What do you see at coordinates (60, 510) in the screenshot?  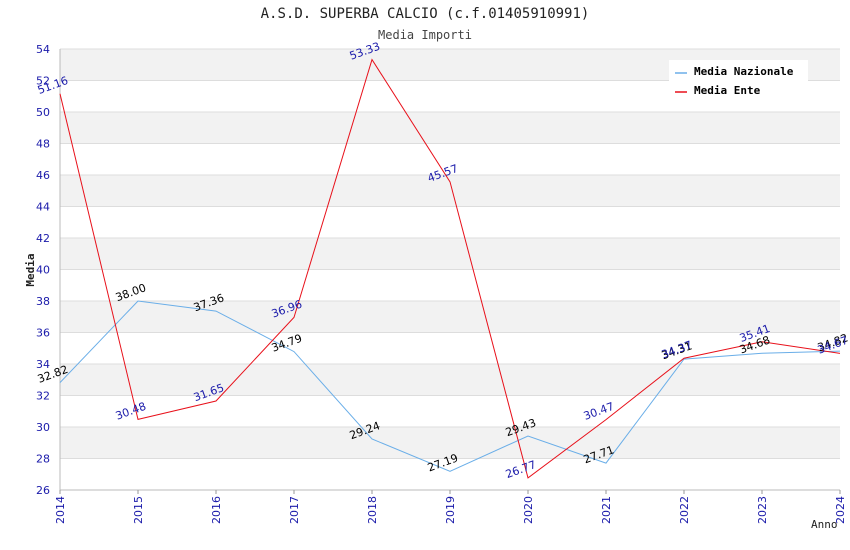 I see `x-tick-label: 2014` at bounding box center [60, 510].